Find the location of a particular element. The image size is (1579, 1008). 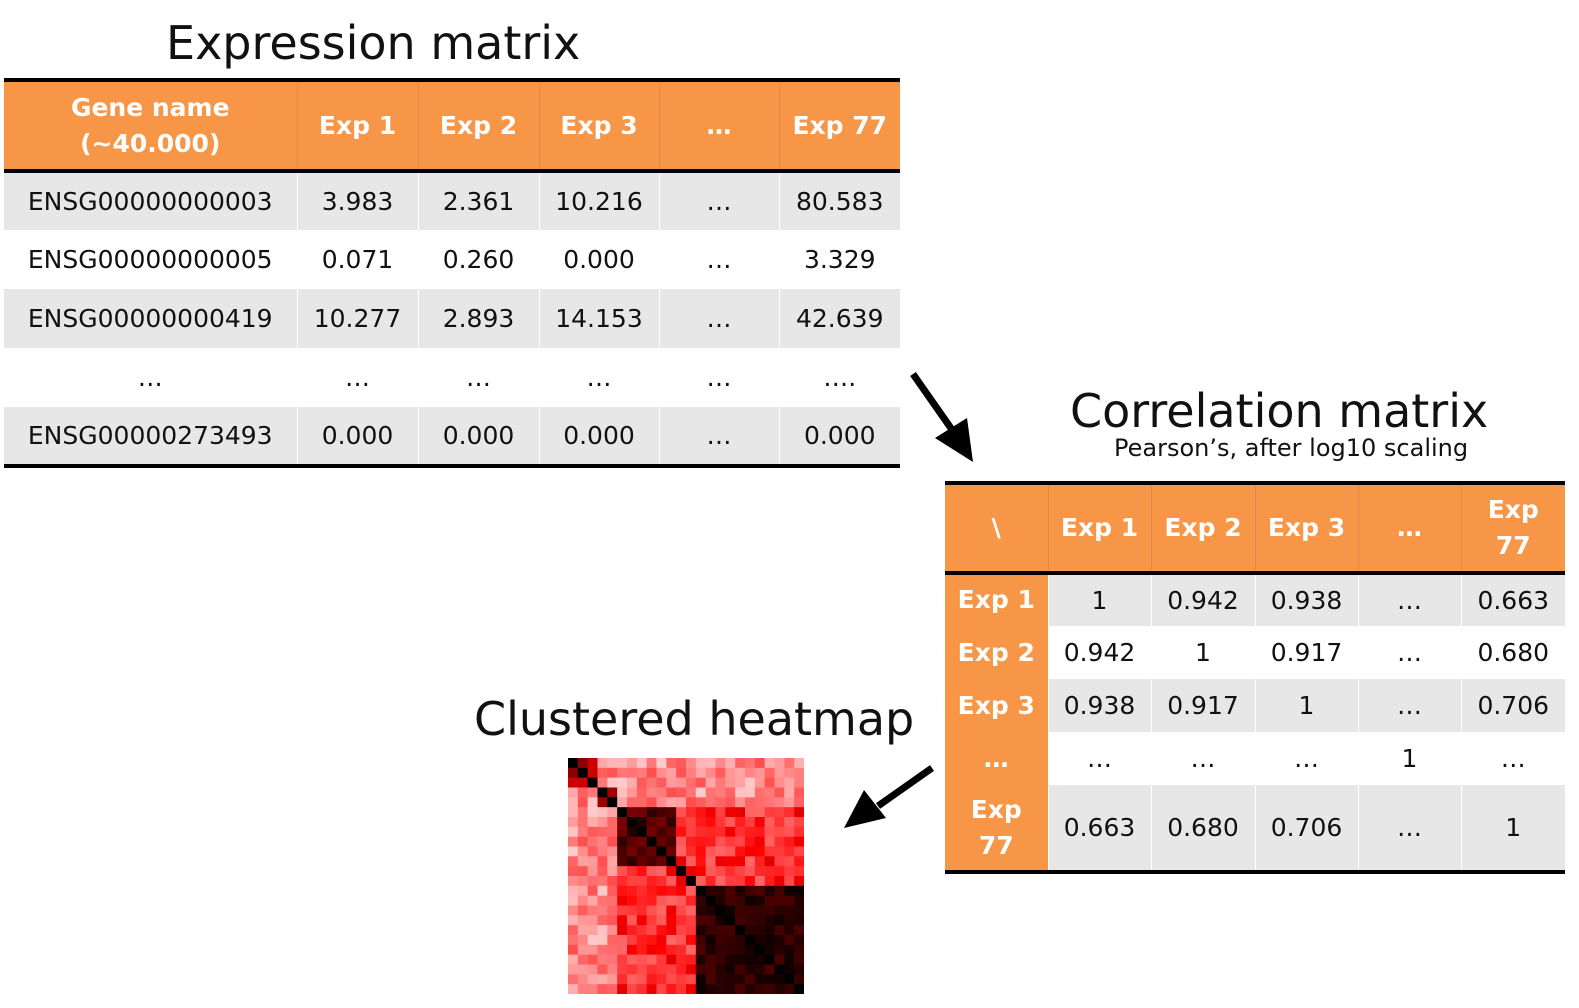

value-cell: 10.216 is located at coordinates (598, 200).